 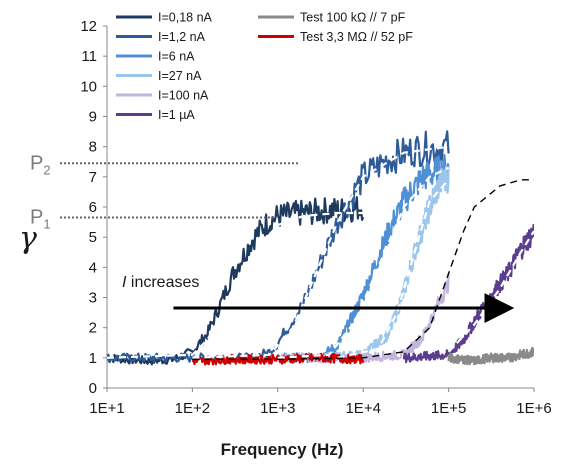 What do you see at coordinates (93, 267) in the screenshot?
I see `y-tick-label: 4` at bounding box center [93, 267].